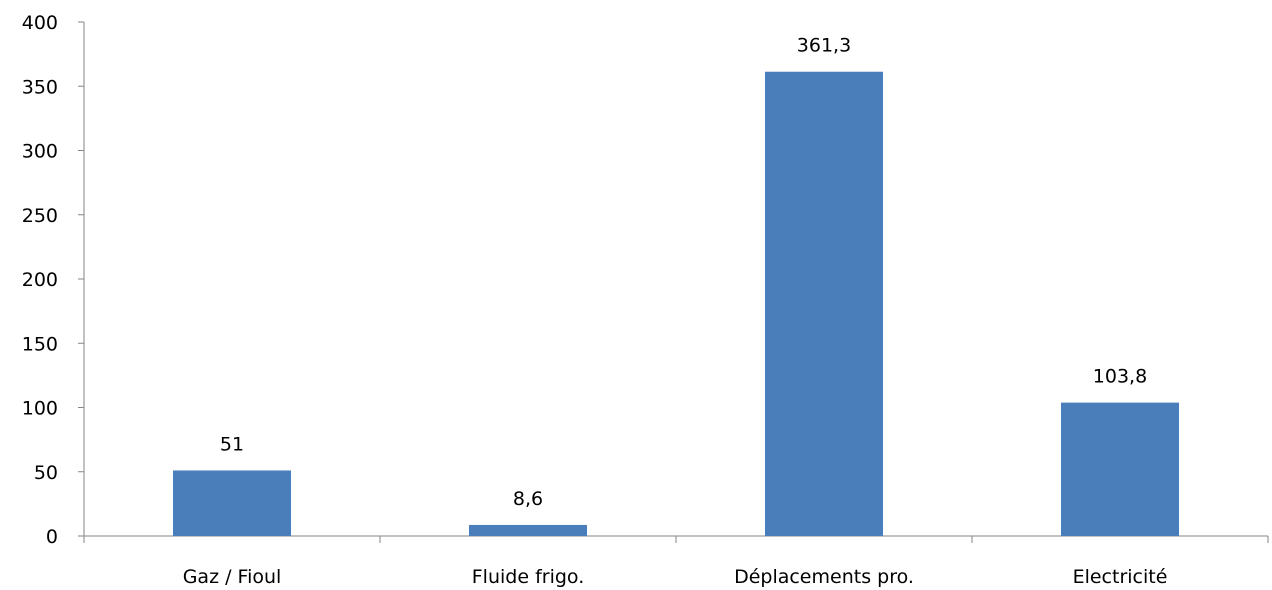 Image resolution: width=1272 pixels, height=590 pixels. I want to click on y-tick-label: 200, so click(40, 280).